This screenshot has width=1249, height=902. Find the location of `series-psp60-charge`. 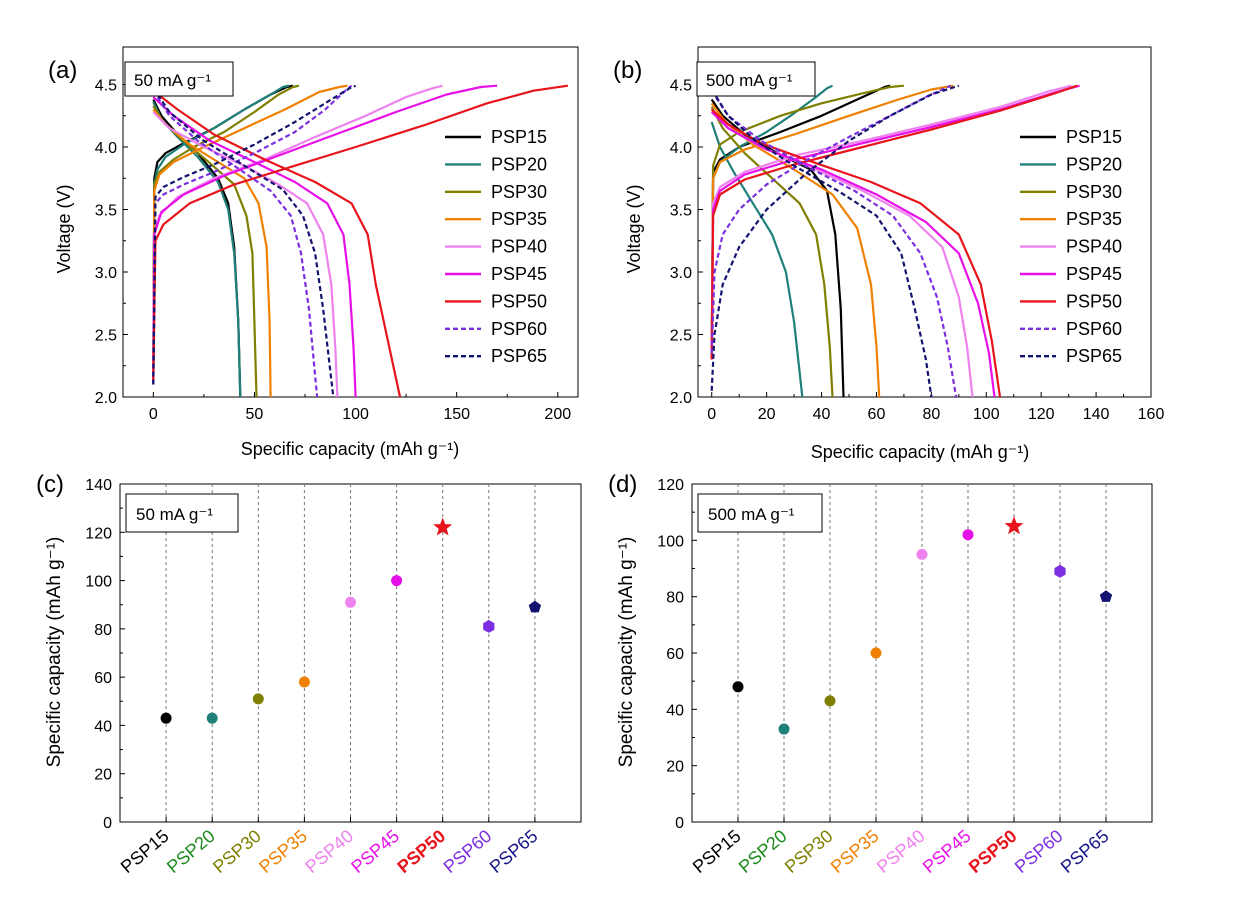

series-psp60-charge is located at coordinates (252, 234).